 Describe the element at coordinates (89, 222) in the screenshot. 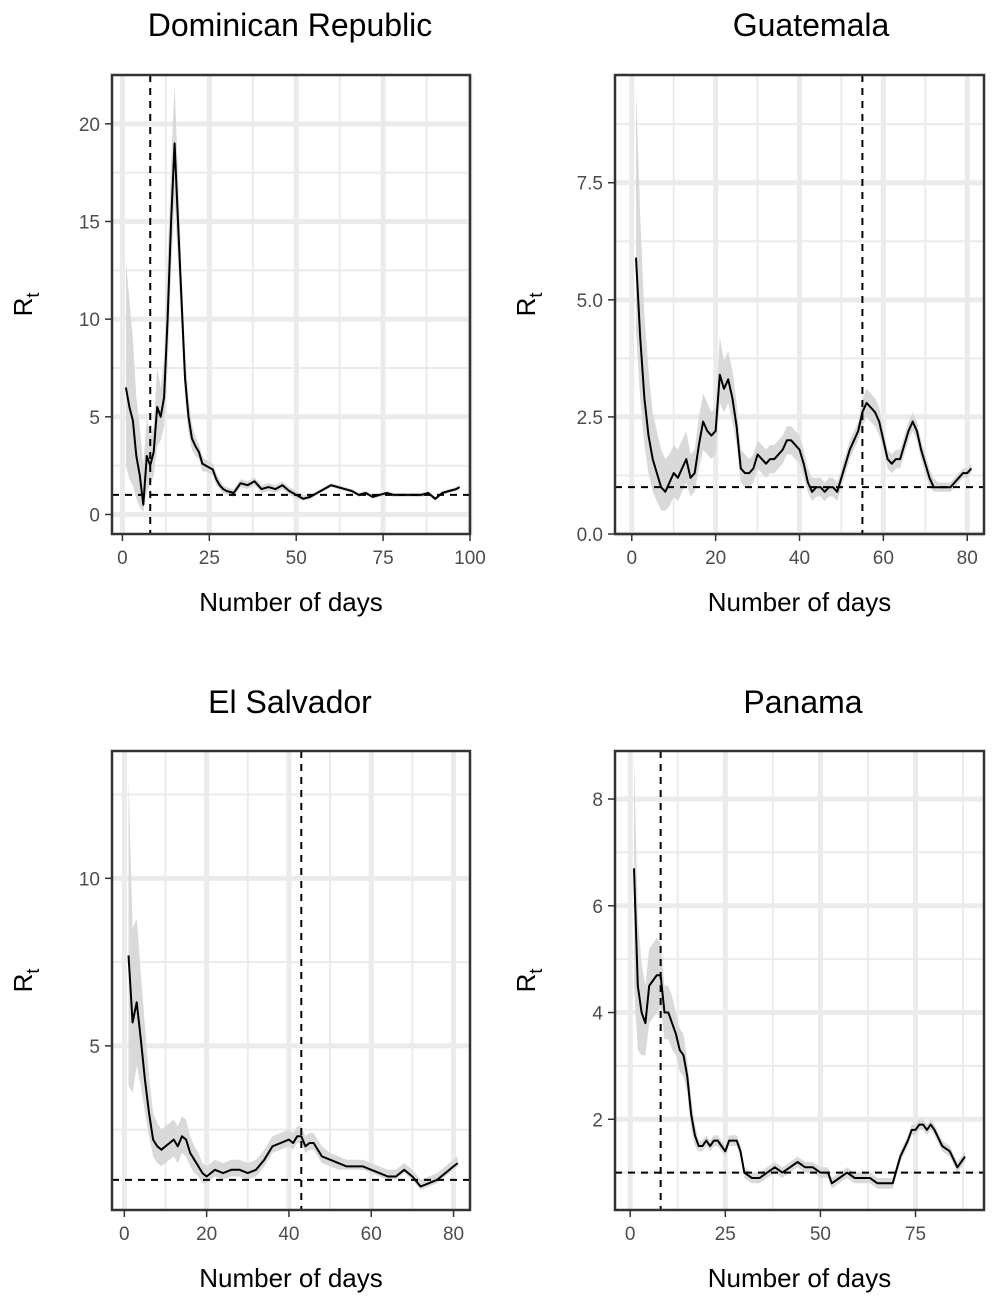

I see `y-tick-label: 15` at that location.